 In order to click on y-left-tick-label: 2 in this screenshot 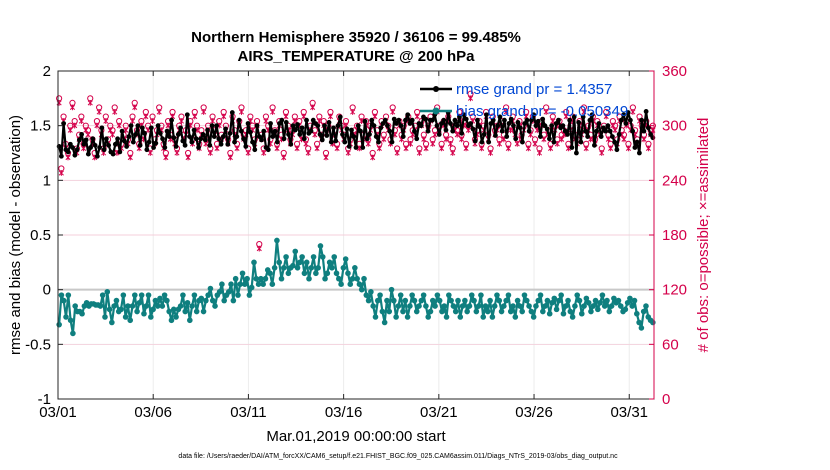, I will do `click(47, 71)`.